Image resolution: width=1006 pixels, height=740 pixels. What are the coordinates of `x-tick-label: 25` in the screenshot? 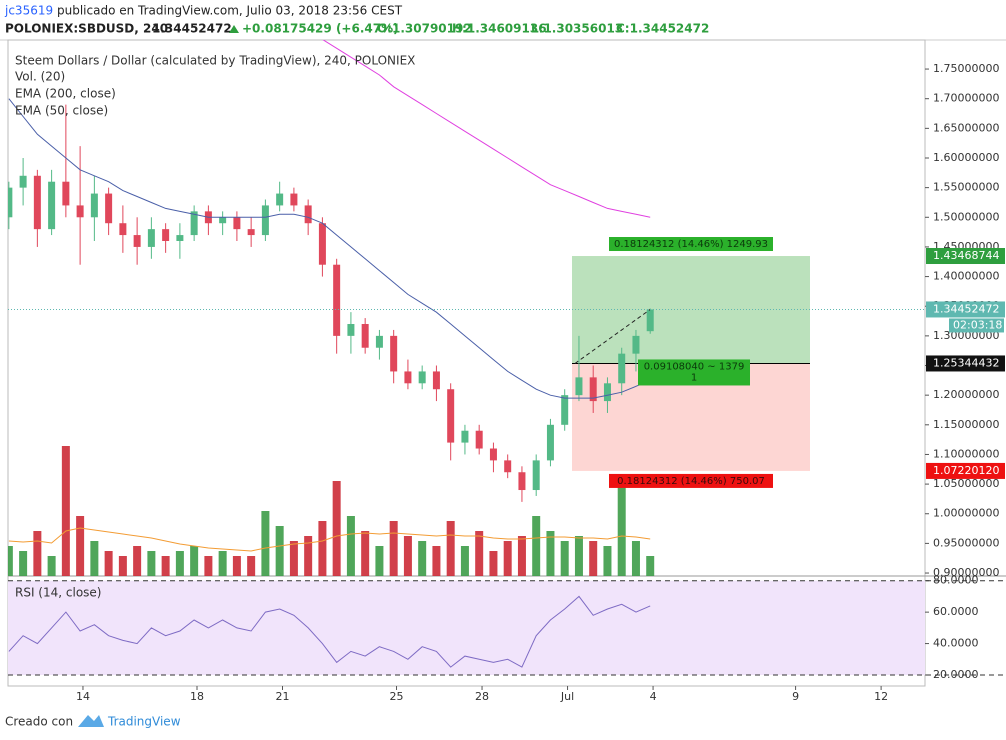 It's located at (397, 696).